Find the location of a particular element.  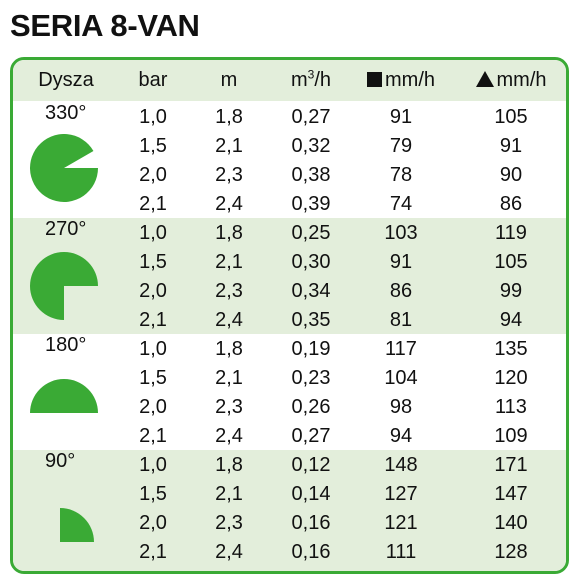

header-triangle-rate-label: mm/h is located at coordinates (521, 80).